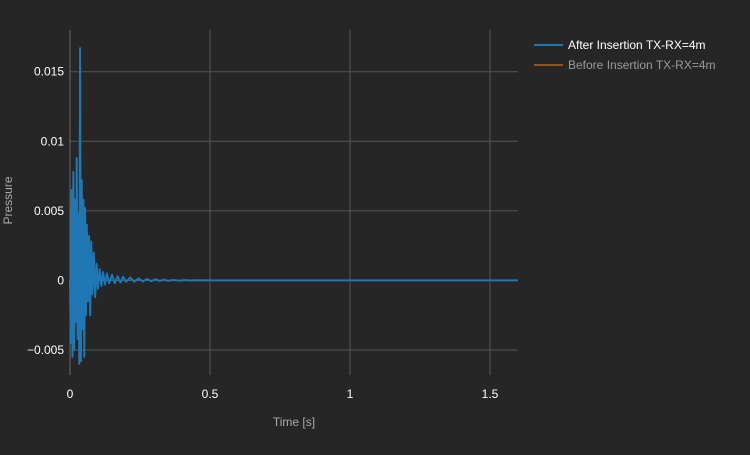  I want to click on x-axis-title: Time [s], so click(294, 422).